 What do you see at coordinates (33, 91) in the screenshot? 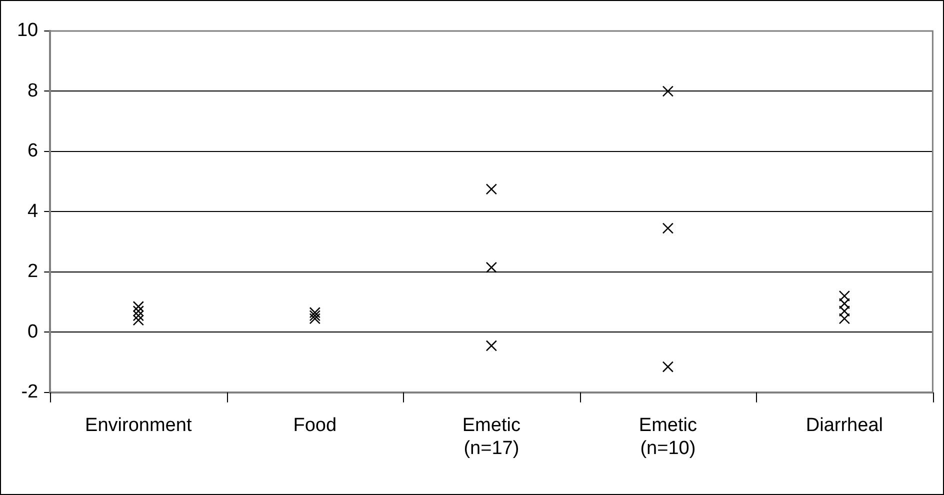
I see `y-tick-label: 8` at bounding box center [33, 91].